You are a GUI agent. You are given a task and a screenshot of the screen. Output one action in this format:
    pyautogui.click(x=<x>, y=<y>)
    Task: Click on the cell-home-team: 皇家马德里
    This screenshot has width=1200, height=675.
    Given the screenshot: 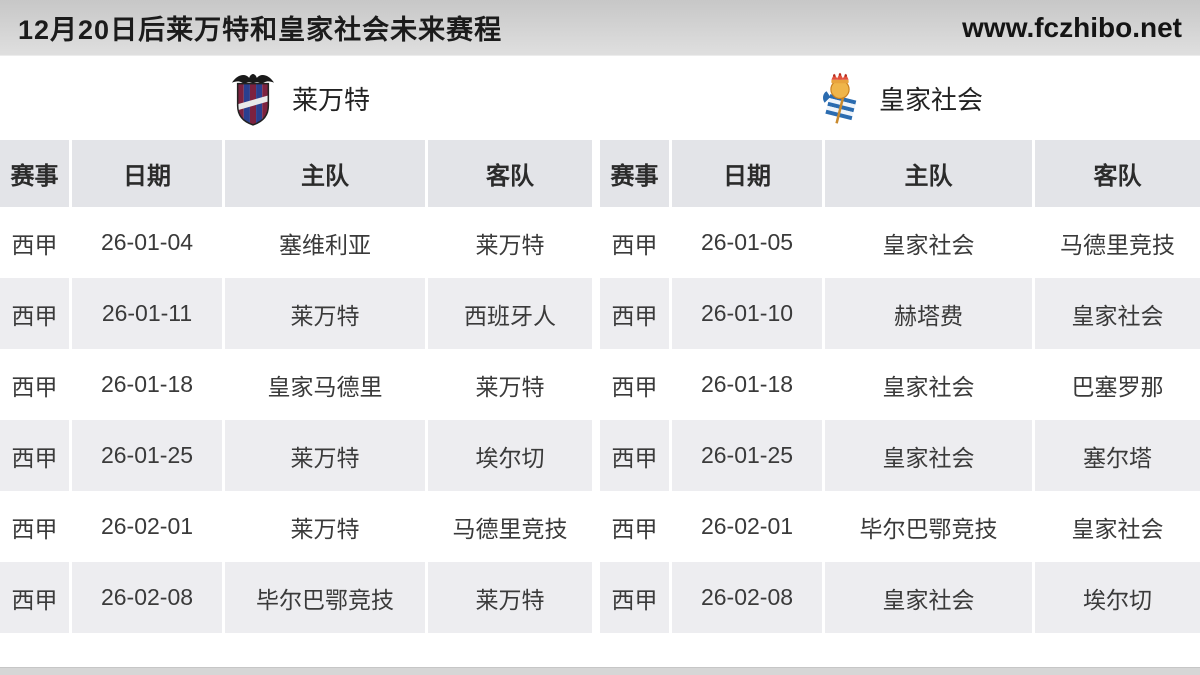 What is the action you would take?
    pyautogui.click(x=326, y=384)
    